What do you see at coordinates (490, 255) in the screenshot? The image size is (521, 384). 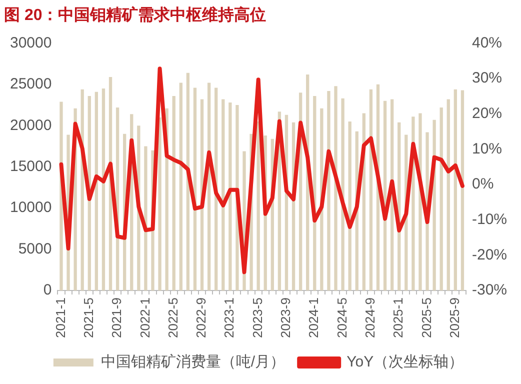 I see `y2-tick-label: -20%` at bounding box center [490, 255].